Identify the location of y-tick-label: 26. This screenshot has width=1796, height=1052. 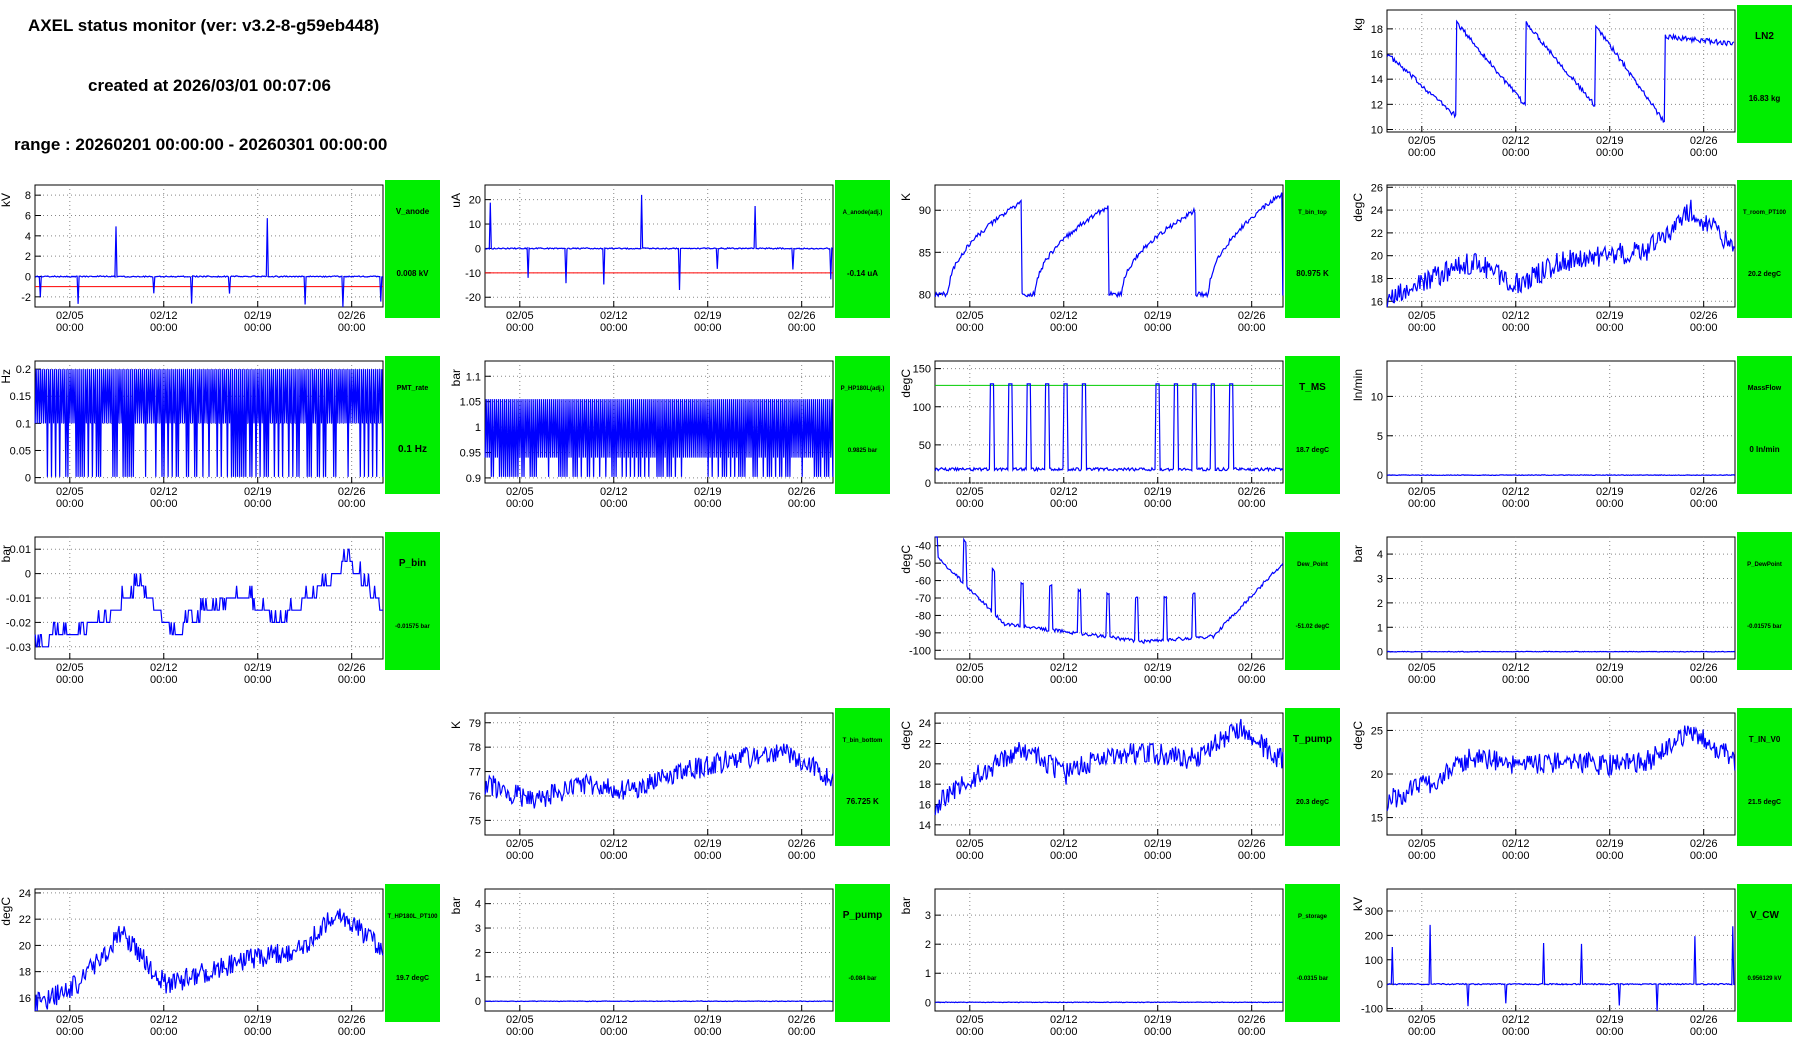
(1377, 188).